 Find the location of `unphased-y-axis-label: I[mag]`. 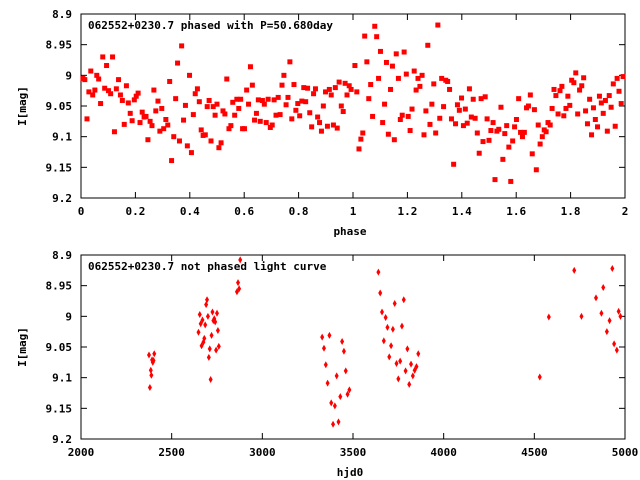

unphased-y-axis-label: I[mag] is located at coordinates (22, 347).